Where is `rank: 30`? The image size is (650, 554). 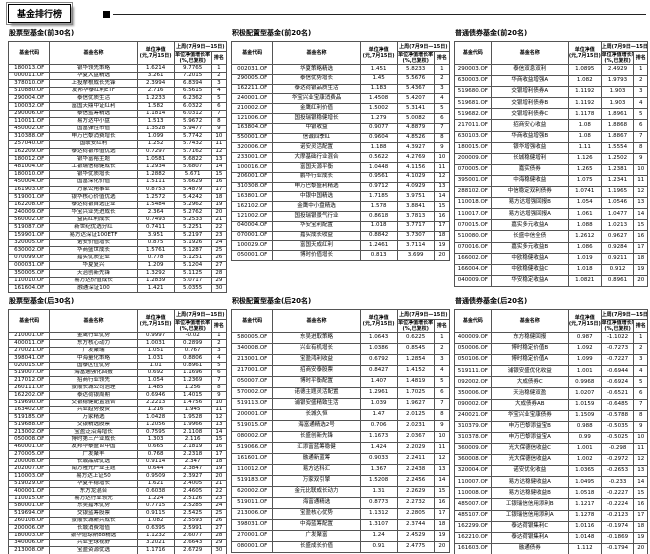
rank: 30 is located at coordinates (219, 550).